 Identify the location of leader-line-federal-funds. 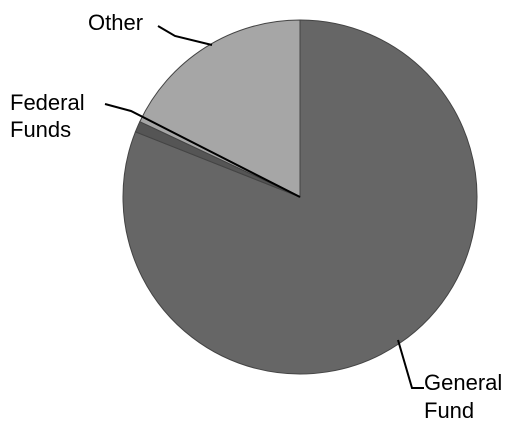
(202, 150).